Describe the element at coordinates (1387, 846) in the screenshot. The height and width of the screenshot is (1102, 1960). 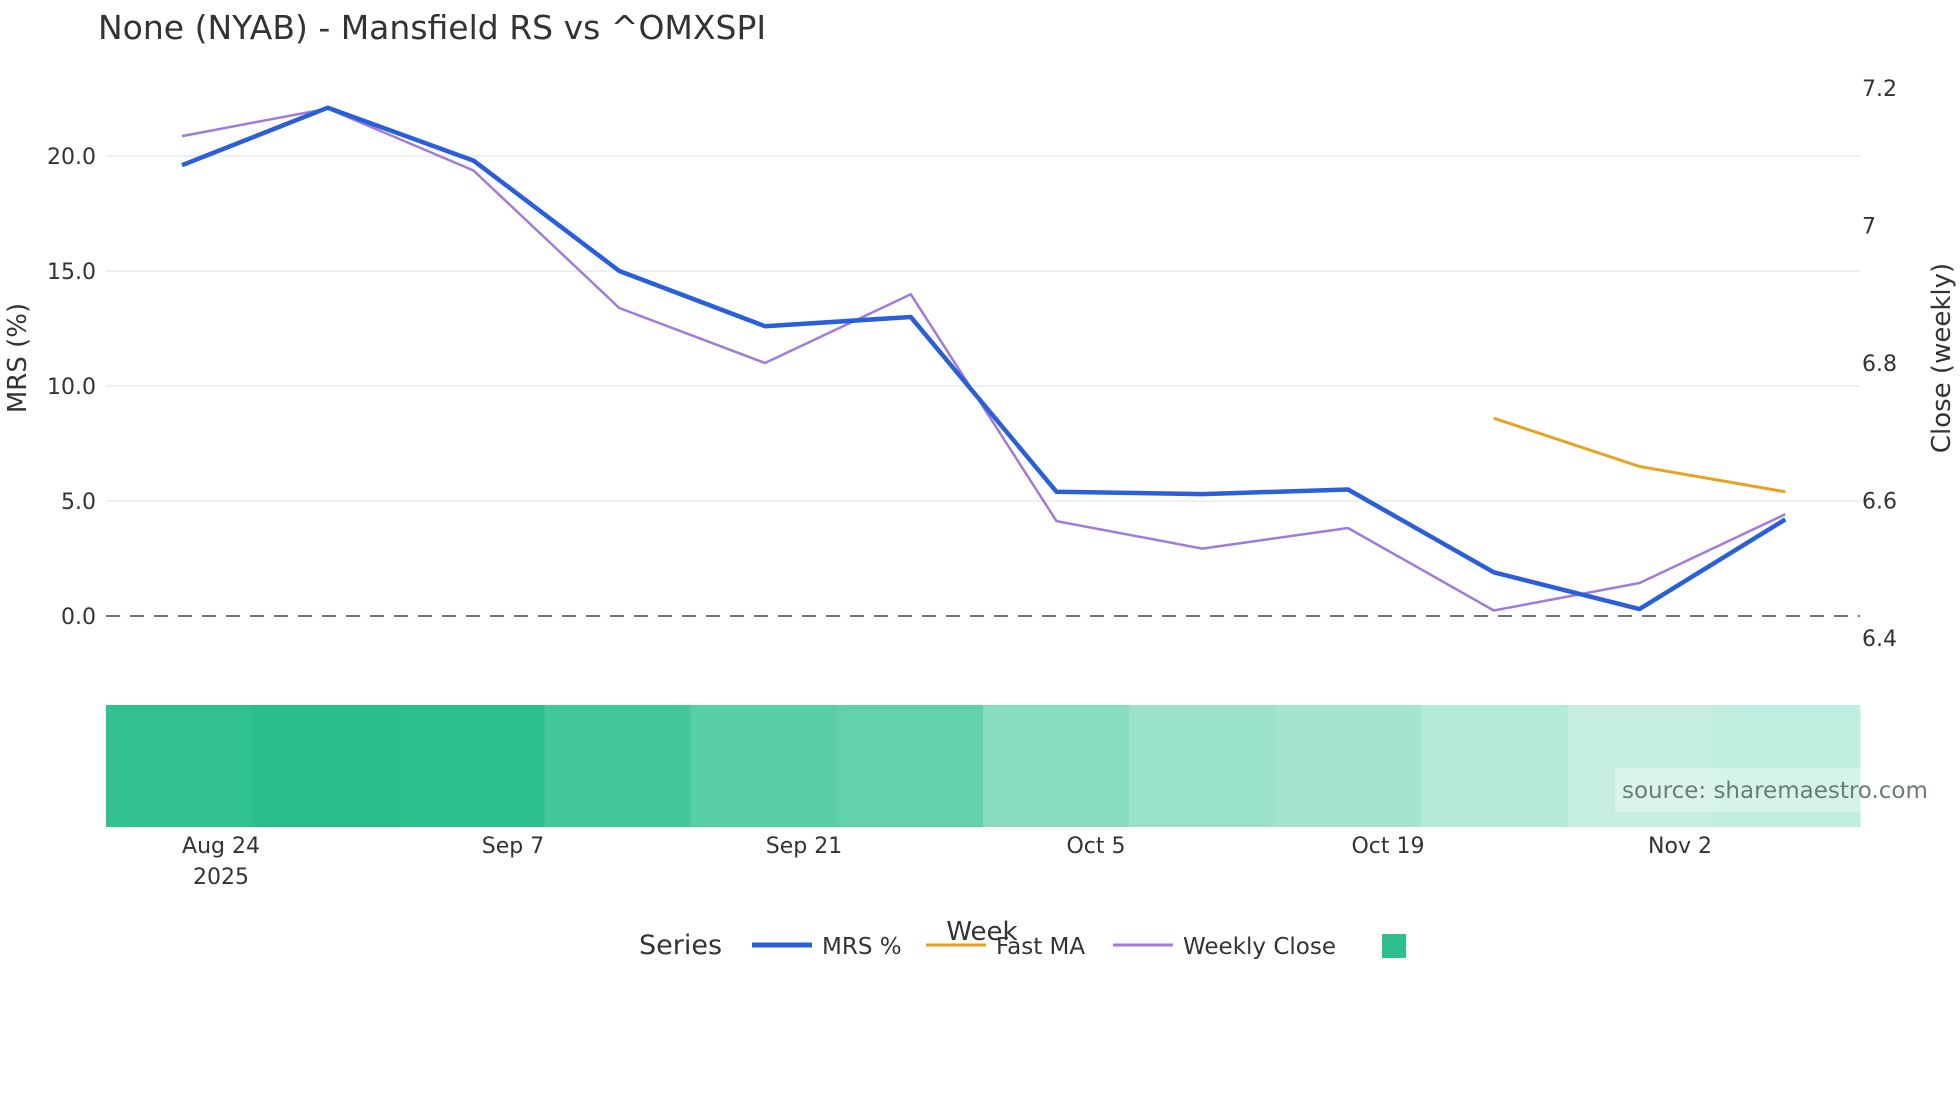
I see `x-tick-label: Oct 19` at that location.